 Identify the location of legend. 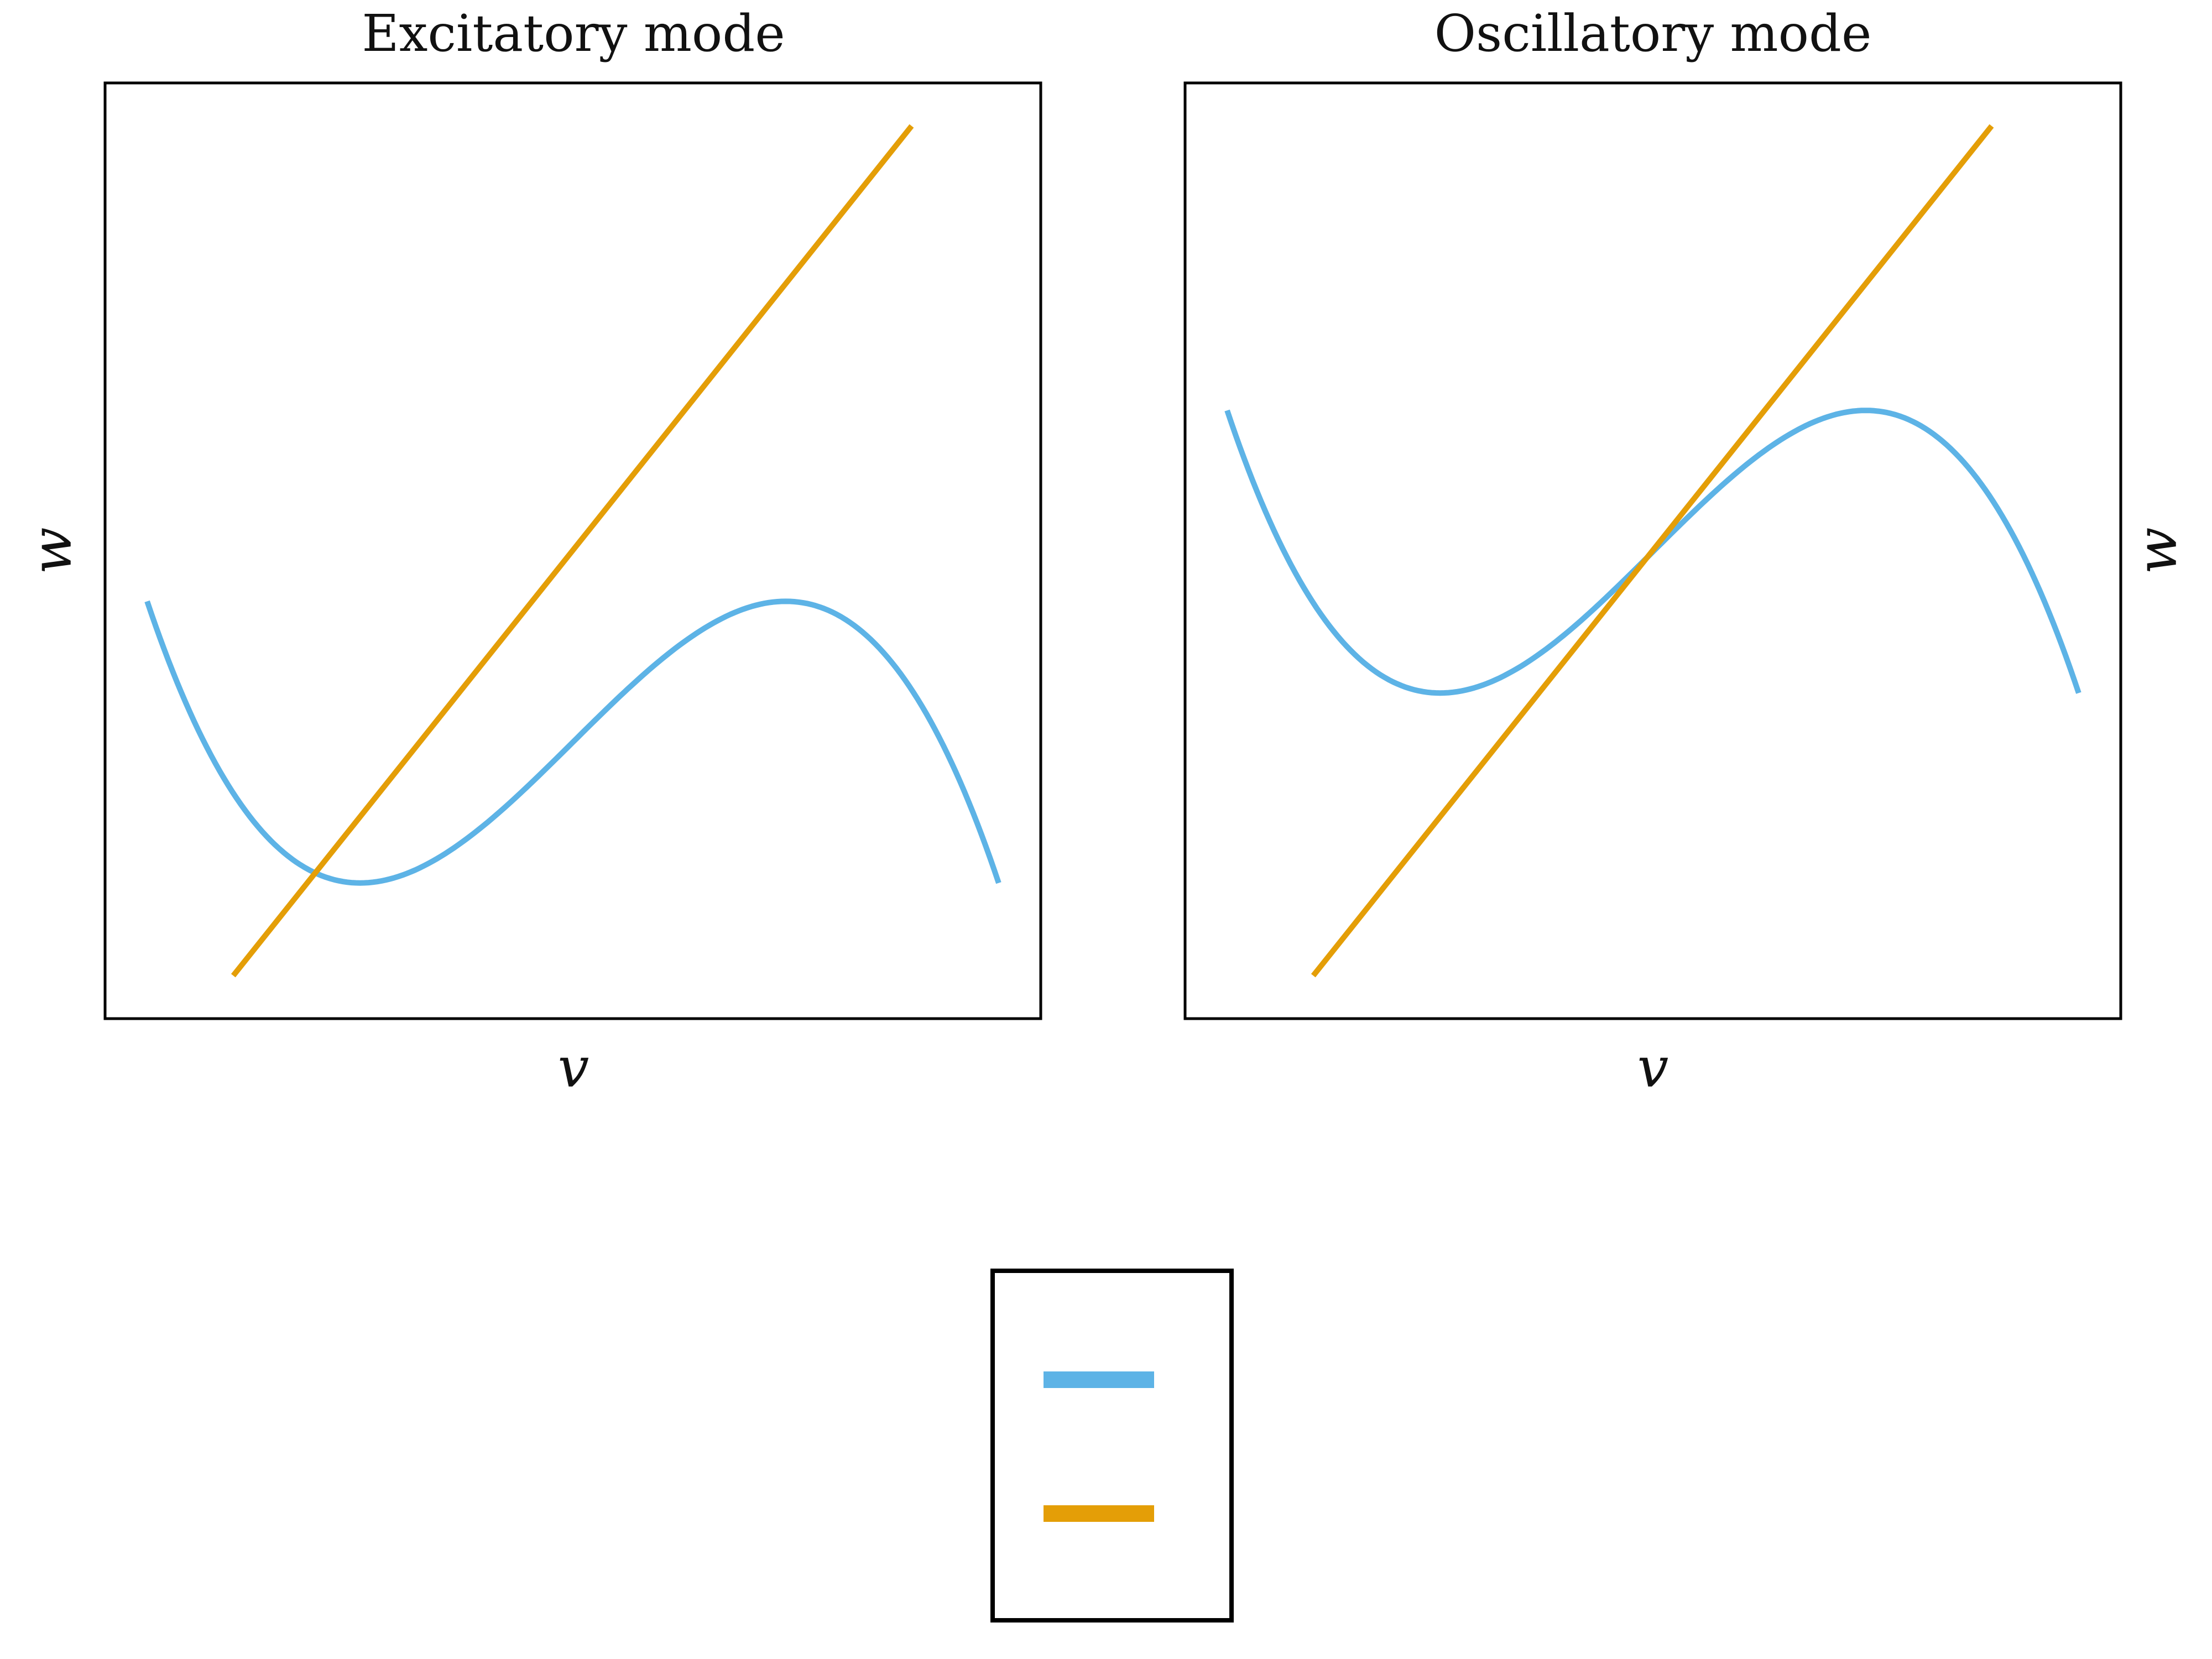
(1112, 1446).